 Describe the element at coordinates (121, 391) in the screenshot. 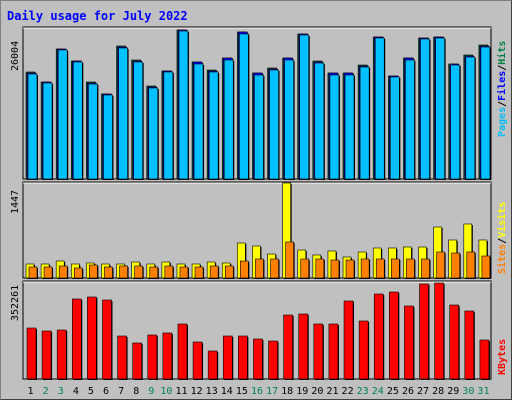

I see `day-label: 7` at that location.